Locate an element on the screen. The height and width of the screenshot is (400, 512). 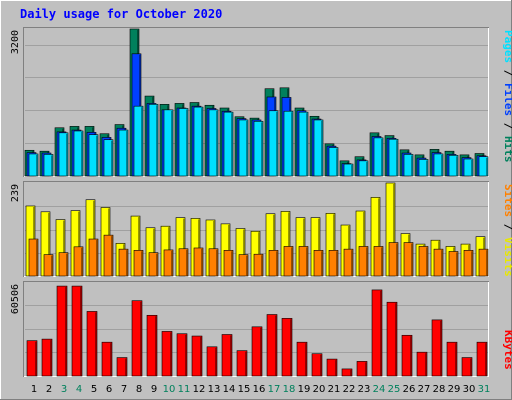
x-tick-label: 20 is located at coordinates (319, 389).